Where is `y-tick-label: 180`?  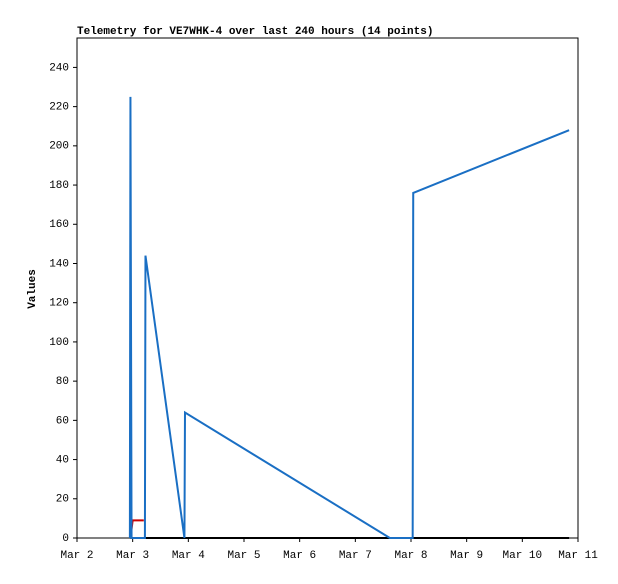 y-tick-label: 180 is located at coordinates (59, 186).